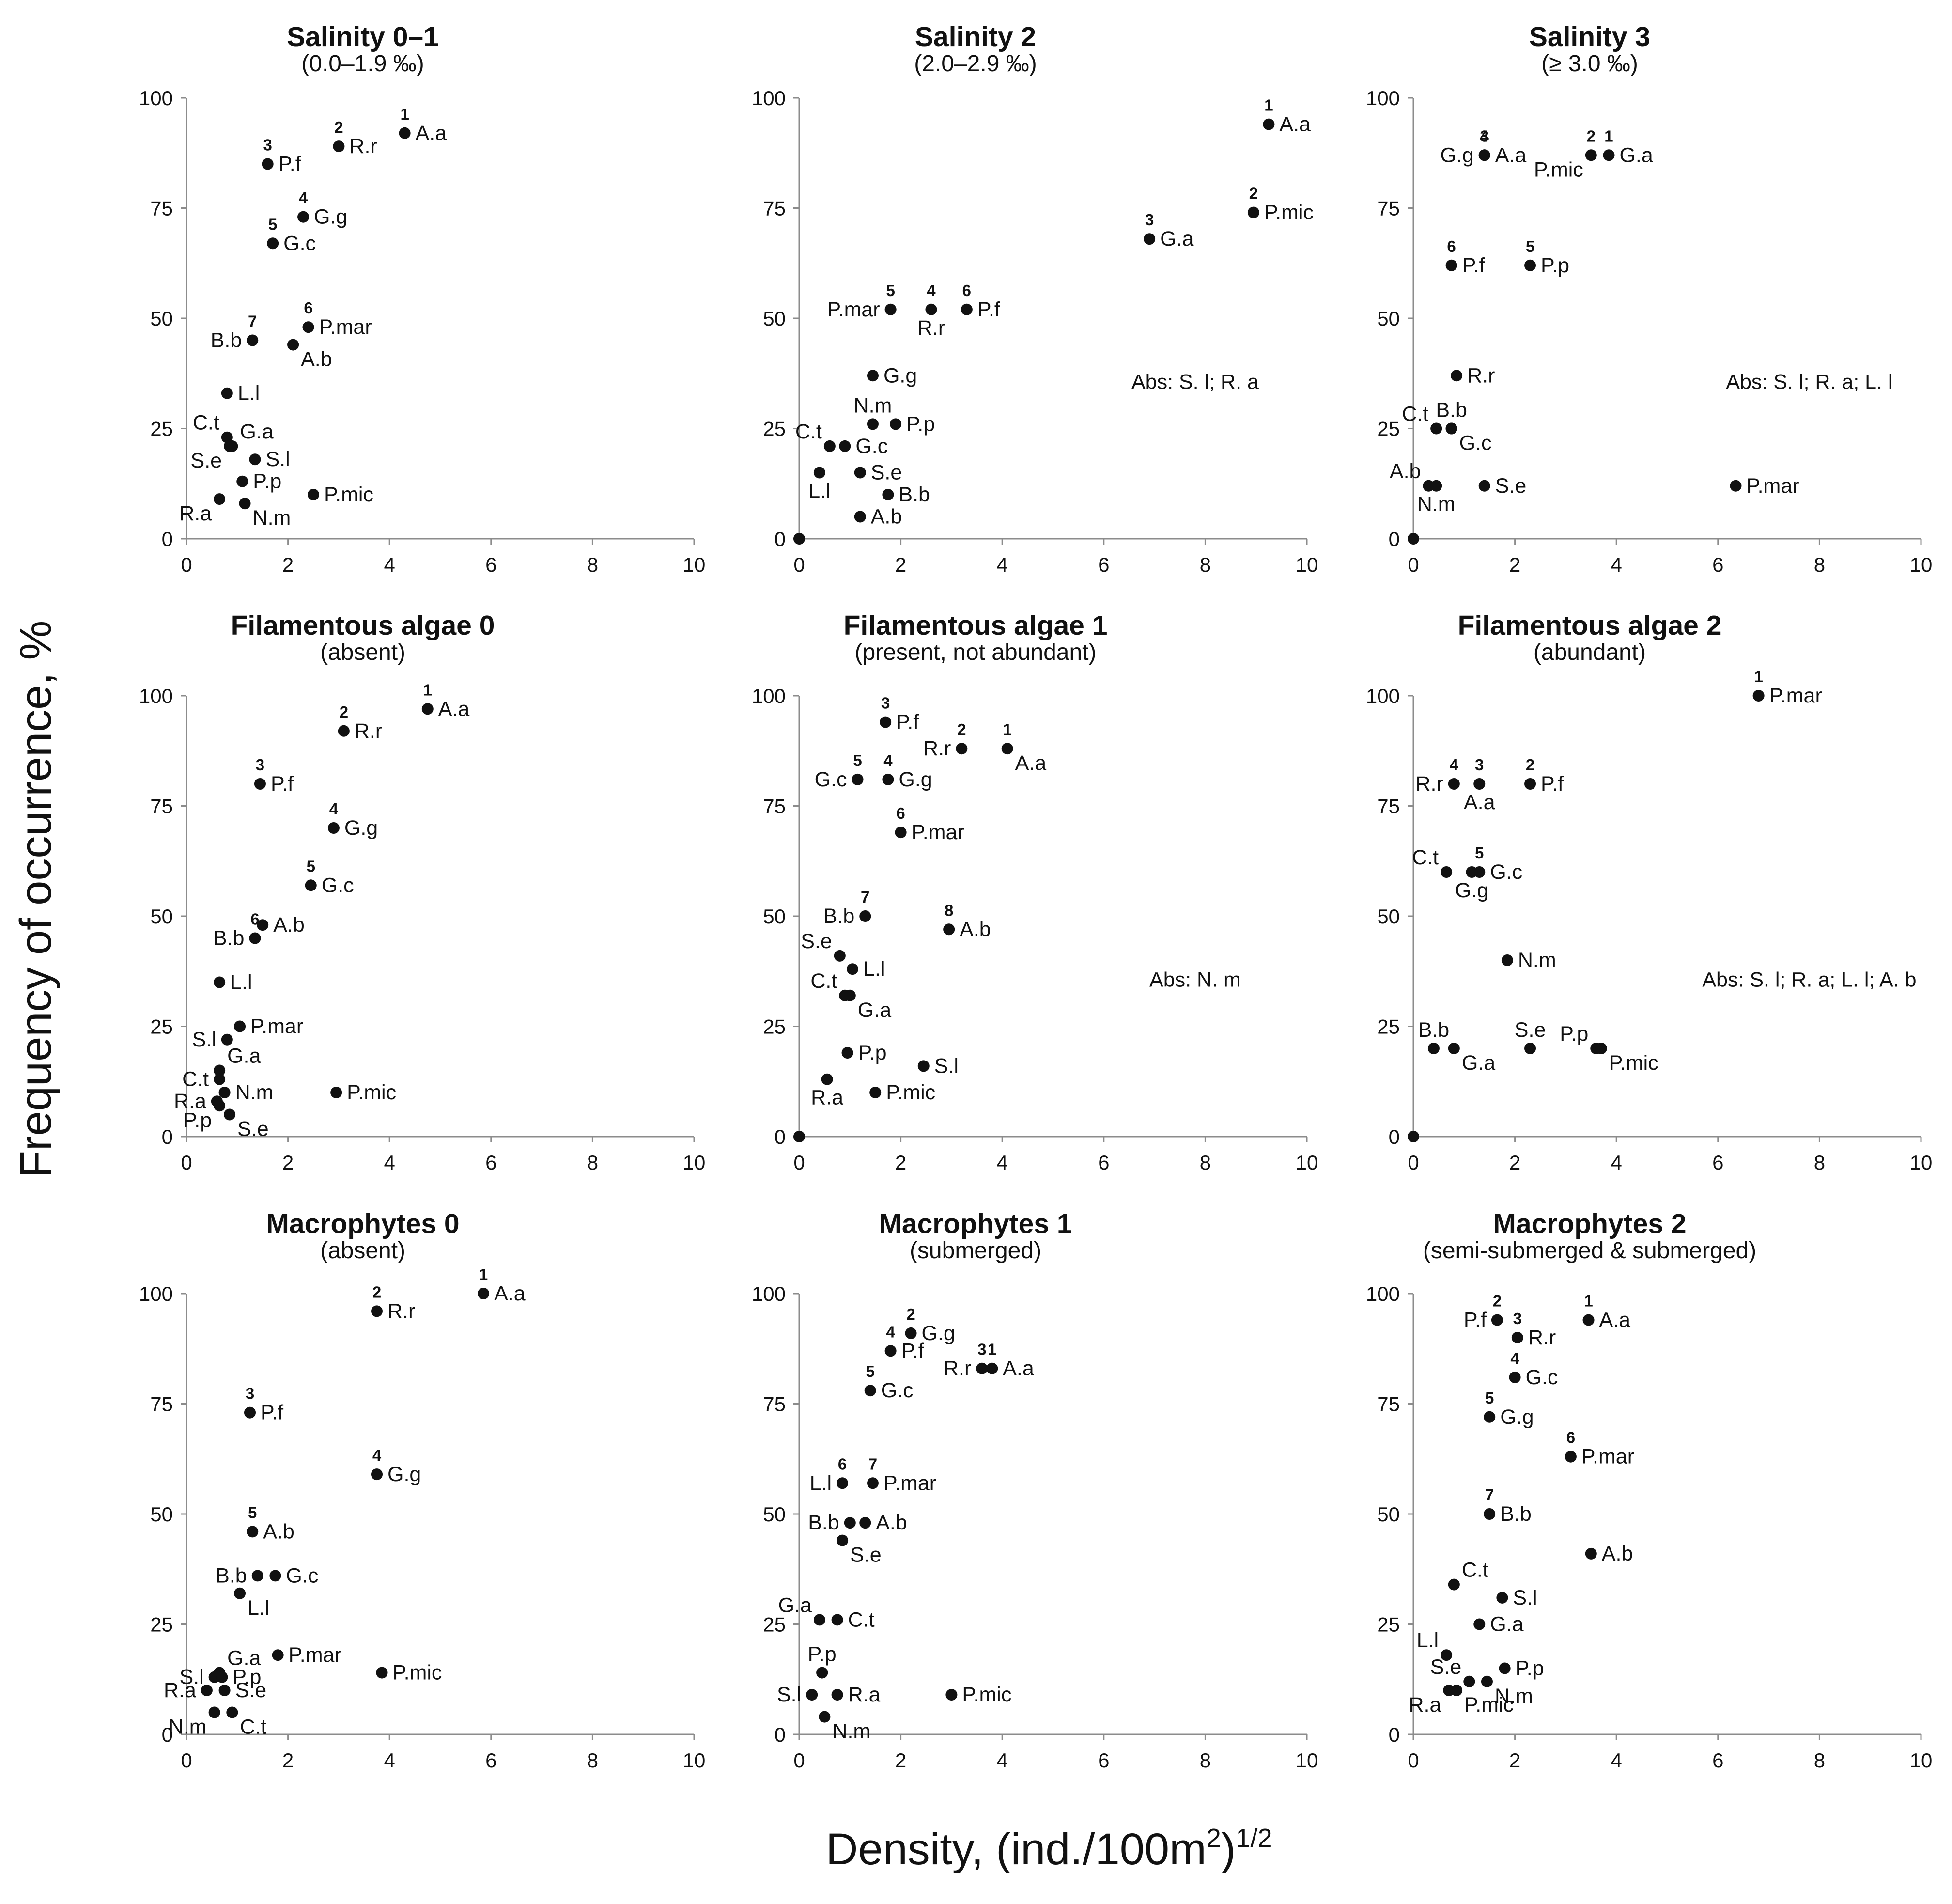 The height and width of the screenshot is (1904, 1952). I want to click on x-tick-label: 2, so click(1515, 565).